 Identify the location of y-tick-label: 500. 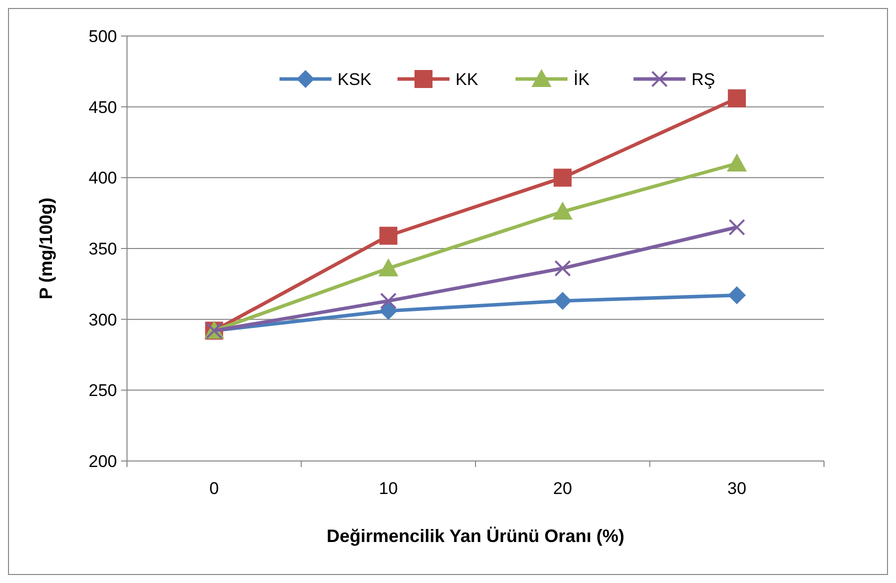
(102, 36).